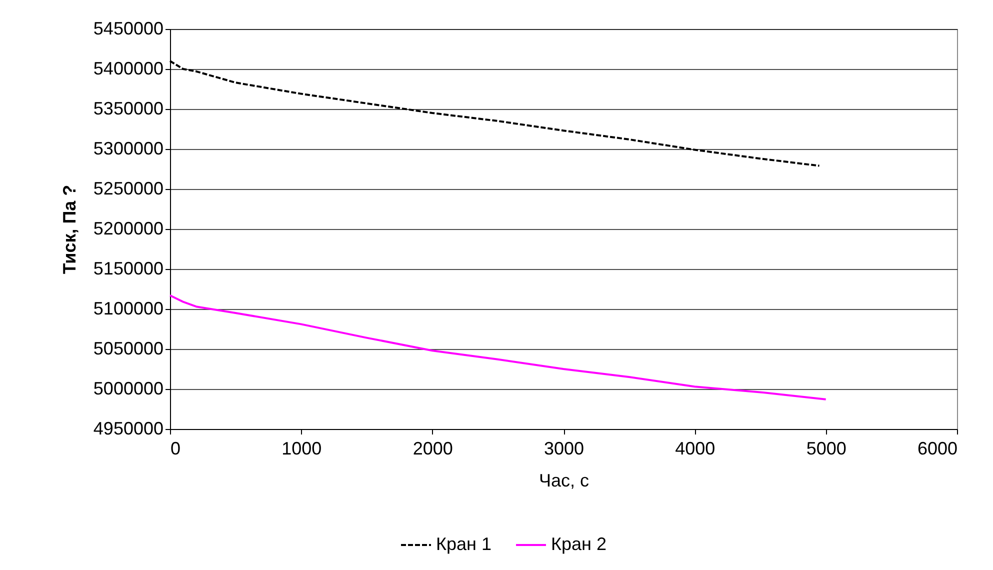 This screenshot has height=570, width=993. What do you see at coordinates (564, 480) in the screenshot?
I see `x-axis-title: Час, с` at bounding box center [564, 480].